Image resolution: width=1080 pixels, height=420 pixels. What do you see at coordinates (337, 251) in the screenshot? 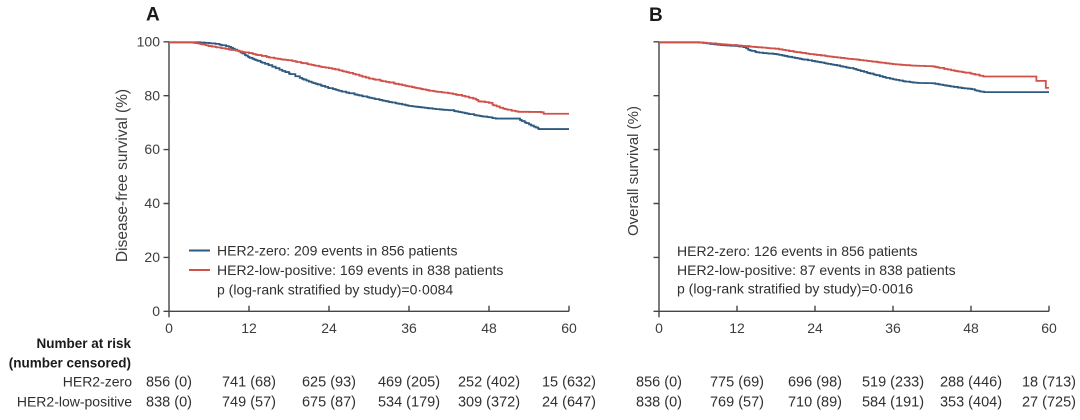
I see `svg-text:HER2-zero: 209 events in 856 p: HER2-zero: 209 events in 856 patients` at bounding box center [337, 251].